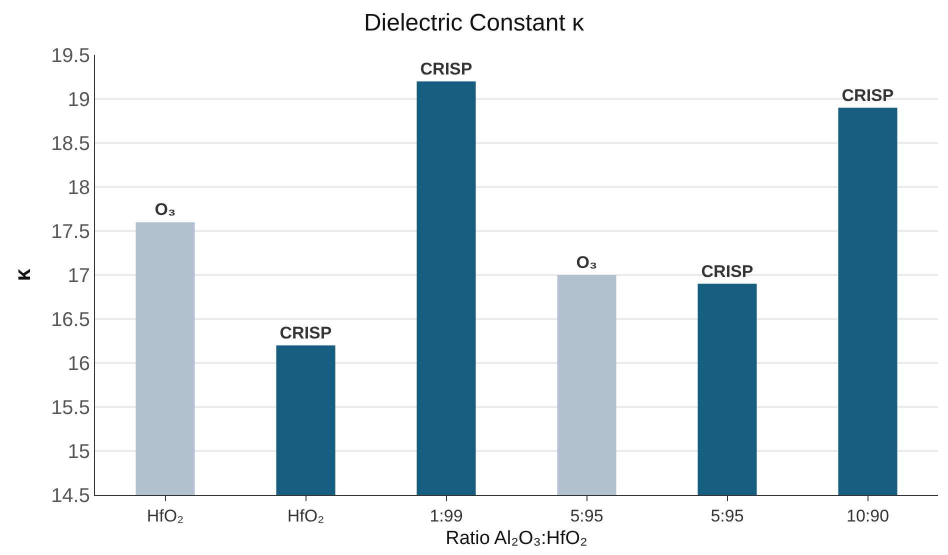  Describe the element at coordinates (517, 539) in the screenshot. I see `x-axis-title: Ratio Al₂O₃:HfO₂` at that location.